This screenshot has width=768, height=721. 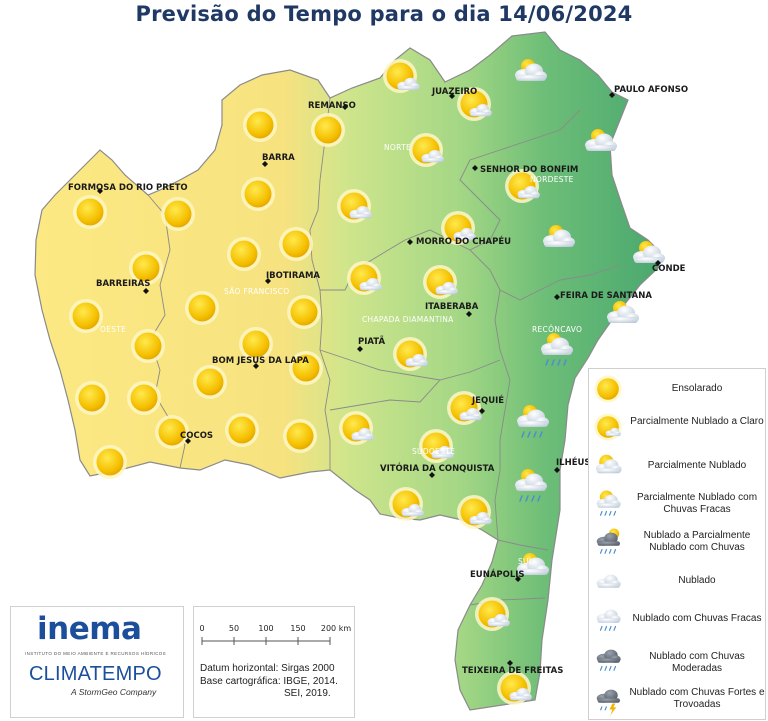 I want to click on city-label-piata: PIATÃ, so click(x=371, y=341).